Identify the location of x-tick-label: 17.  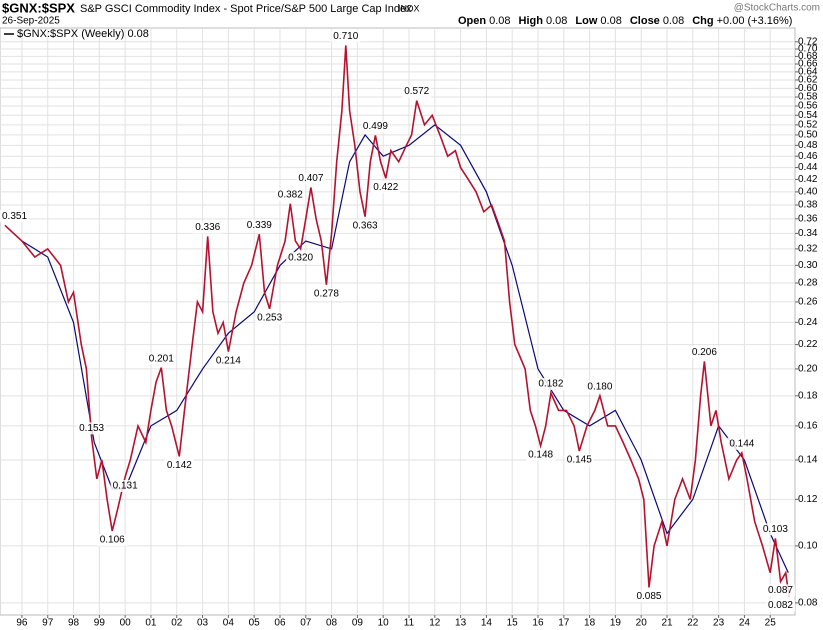
(564, 623).